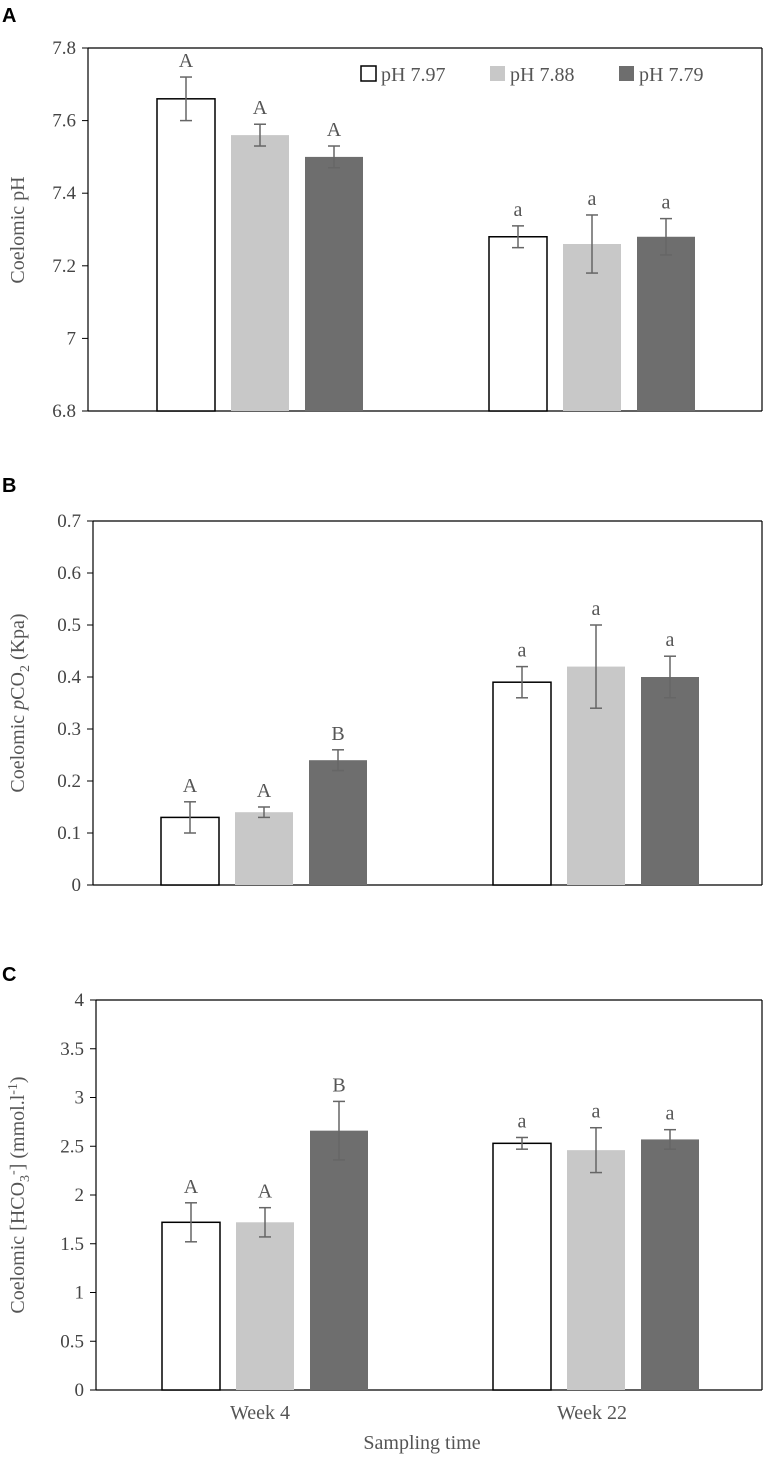  Describe the element at coordinates (69, 781) in the screenshot. I see `y-tick-label: 0.2` at that location.